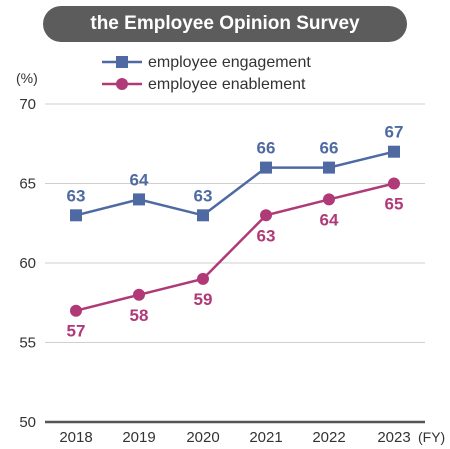 The width and height of the screenshot is (450, 449). What do you see at coordinates (227, 84) in the screenshot?
I see `legend-label: employee enablement` at bounding box center [227, 84].